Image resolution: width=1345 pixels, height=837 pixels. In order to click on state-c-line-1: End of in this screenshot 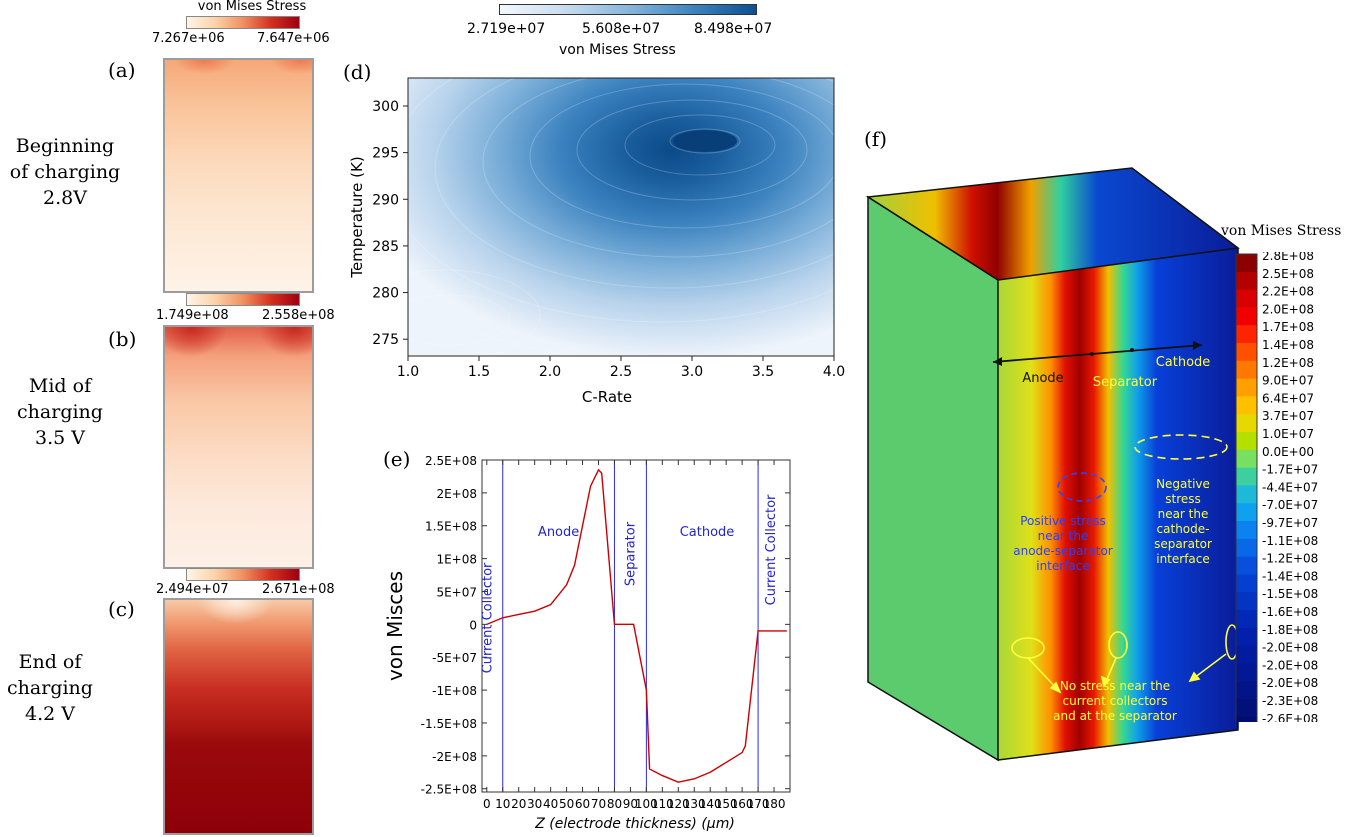, I will do `click(50, 662)`.